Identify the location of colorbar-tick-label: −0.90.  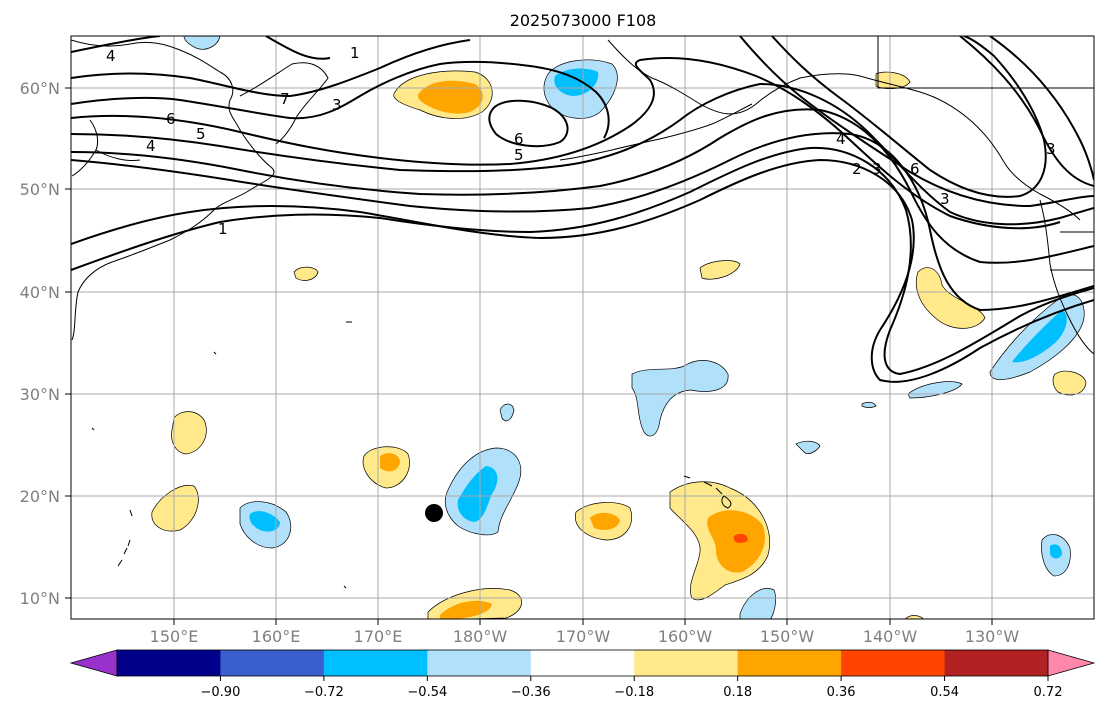
(221, 692).